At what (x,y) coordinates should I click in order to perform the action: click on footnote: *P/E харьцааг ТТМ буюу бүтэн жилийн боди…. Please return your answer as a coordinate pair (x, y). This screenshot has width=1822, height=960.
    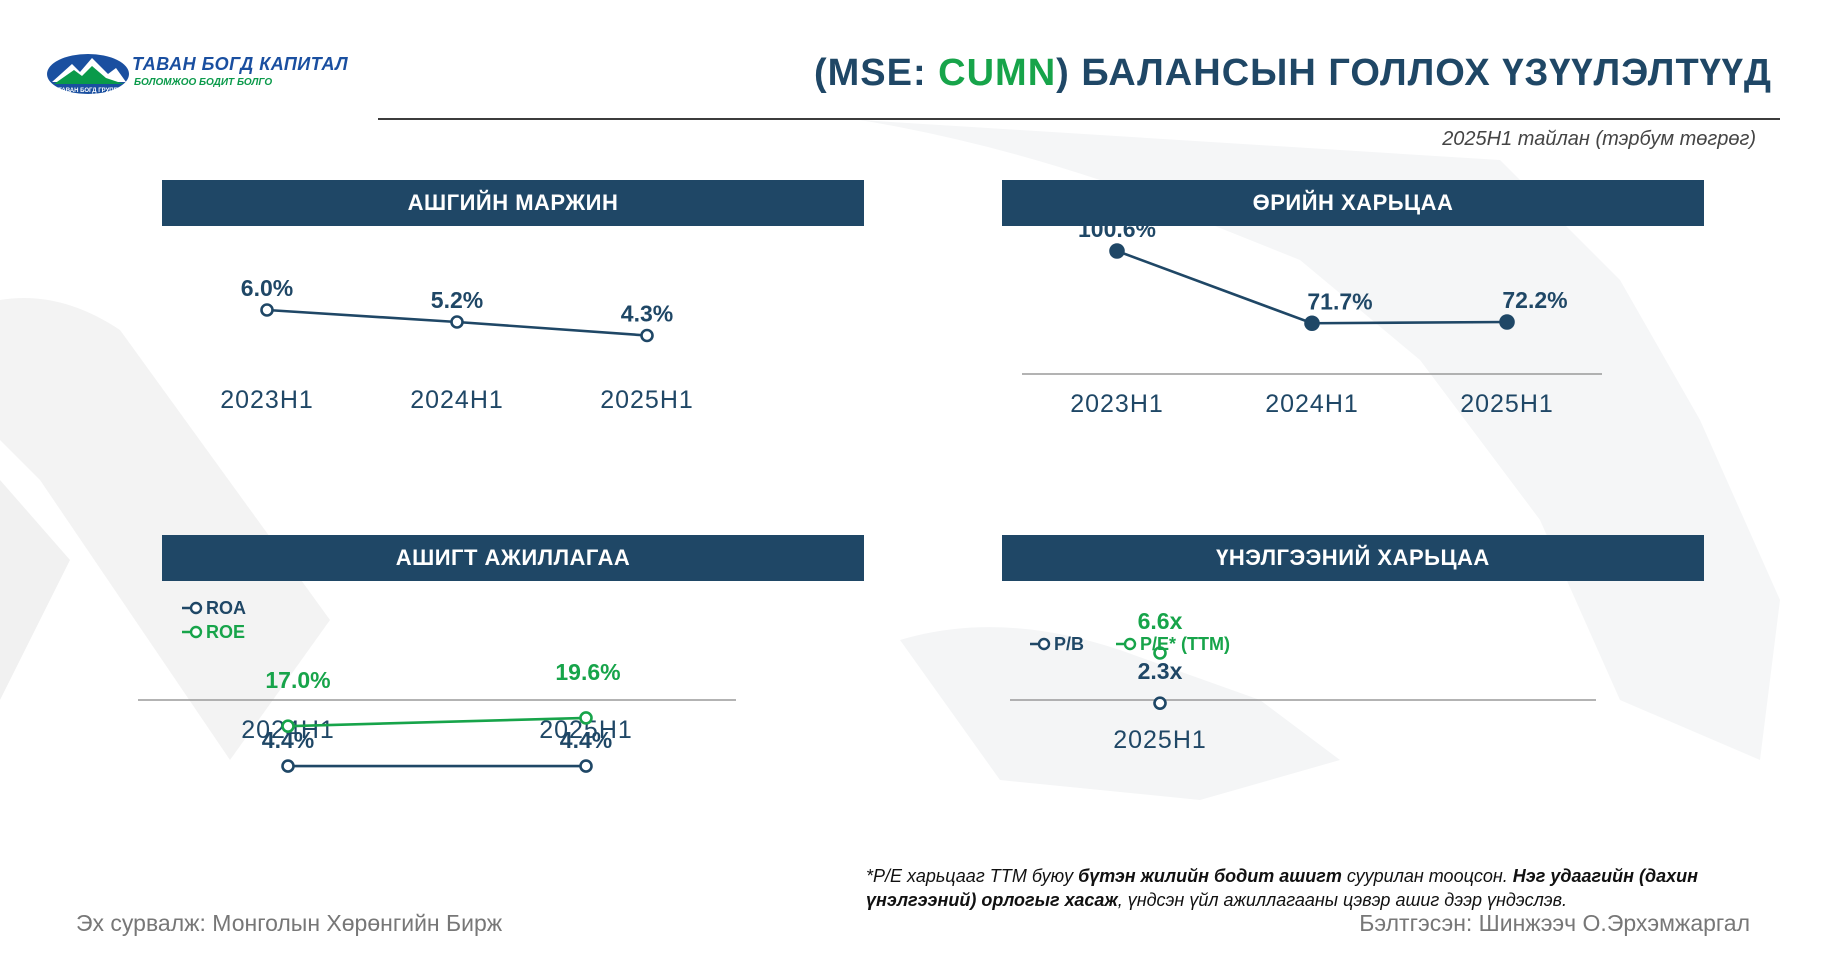
    Looking at the image, I should click on (1331, 888).